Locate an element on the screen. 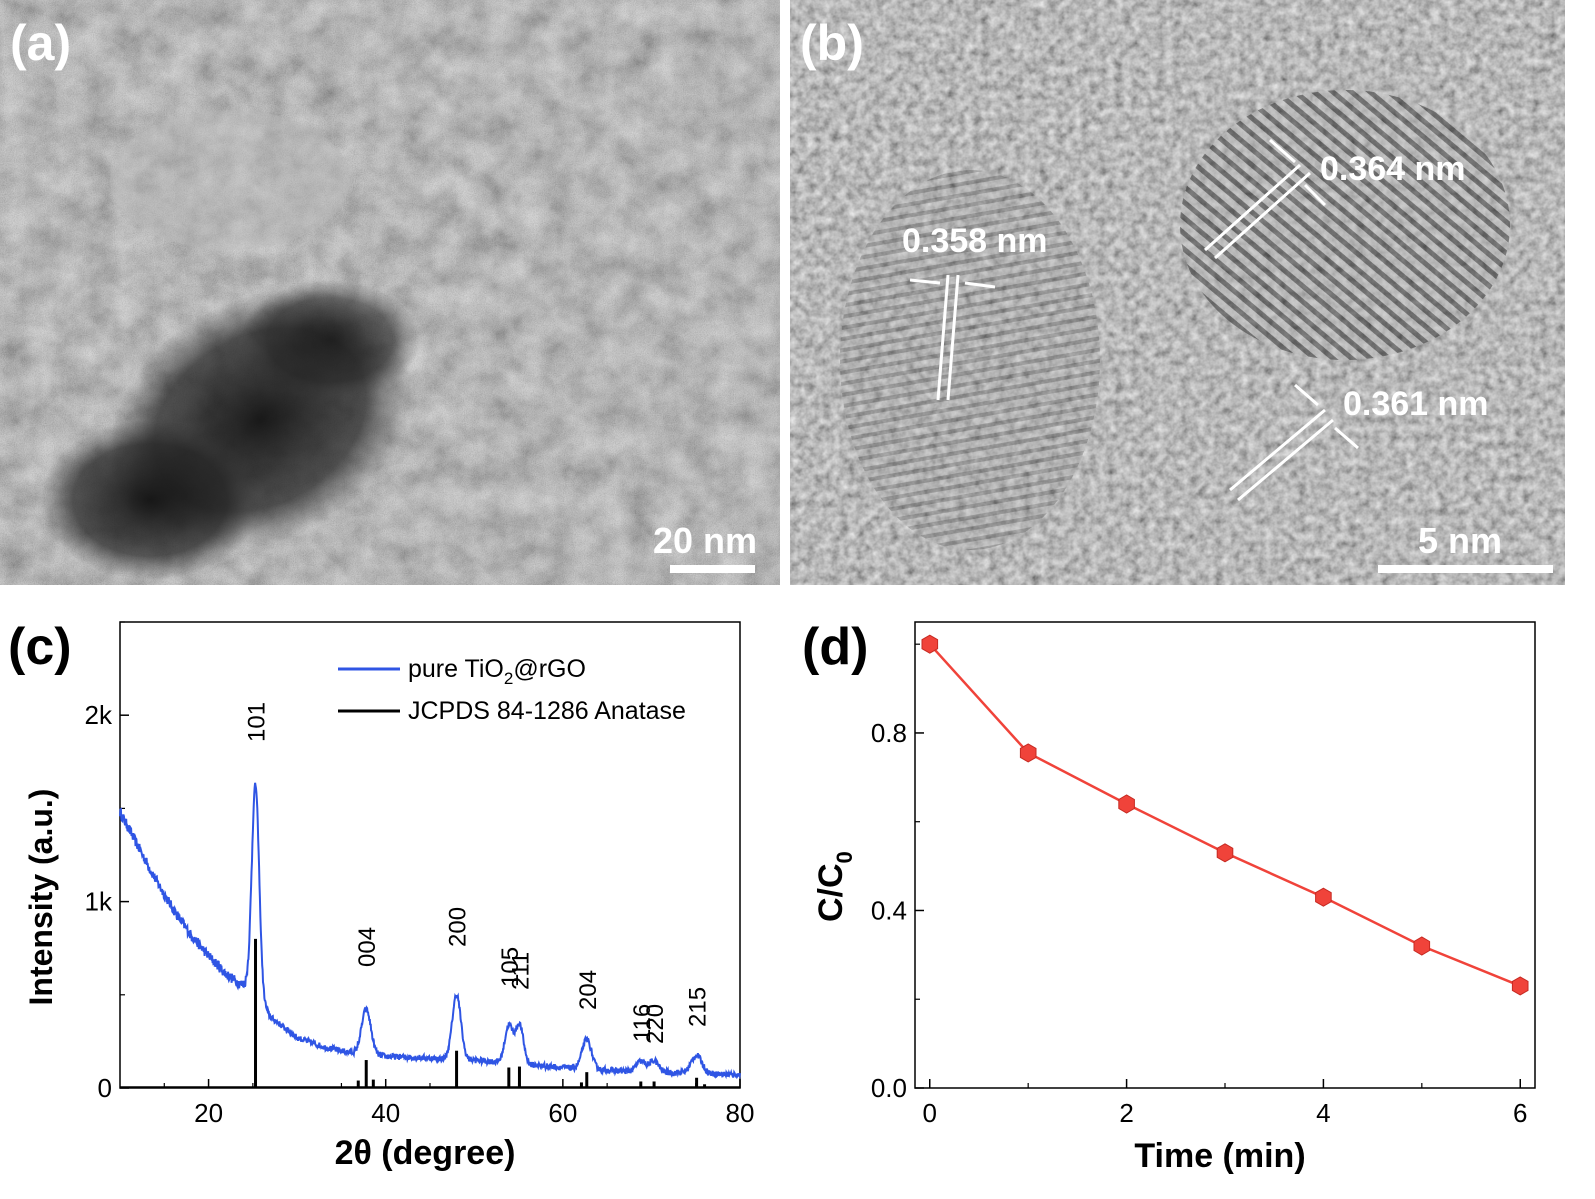 The image size is (1595, 1199). xrd-peak-label: 101 is located at coordinates (257, 722).